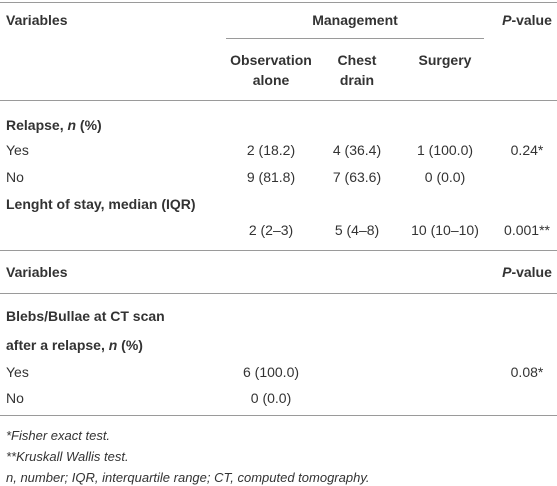  What do you see at coordinates (357, 177) in the screenshot?
I see `cell: 7 (63.6)` at bounding box center [357, 177].